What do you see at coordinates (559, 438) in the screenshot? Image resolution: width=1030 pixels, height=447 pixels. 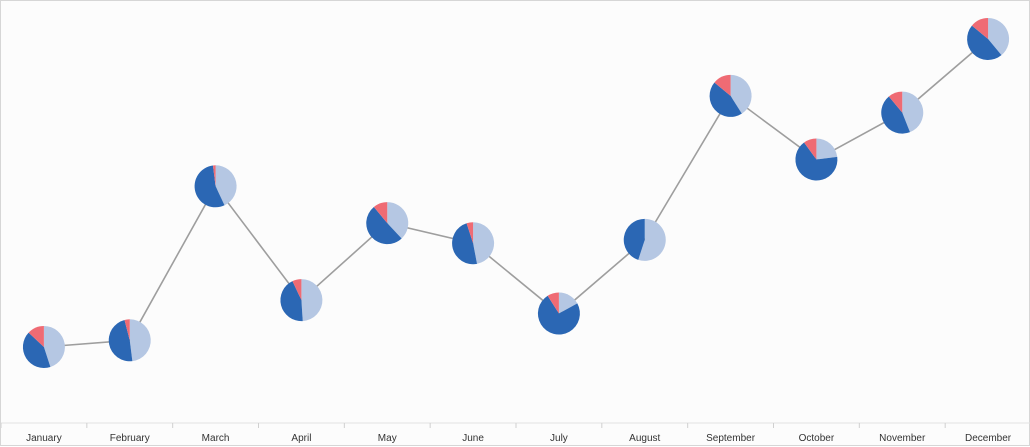 I see `x-tick-label: July` at bounding box center [559, 438].